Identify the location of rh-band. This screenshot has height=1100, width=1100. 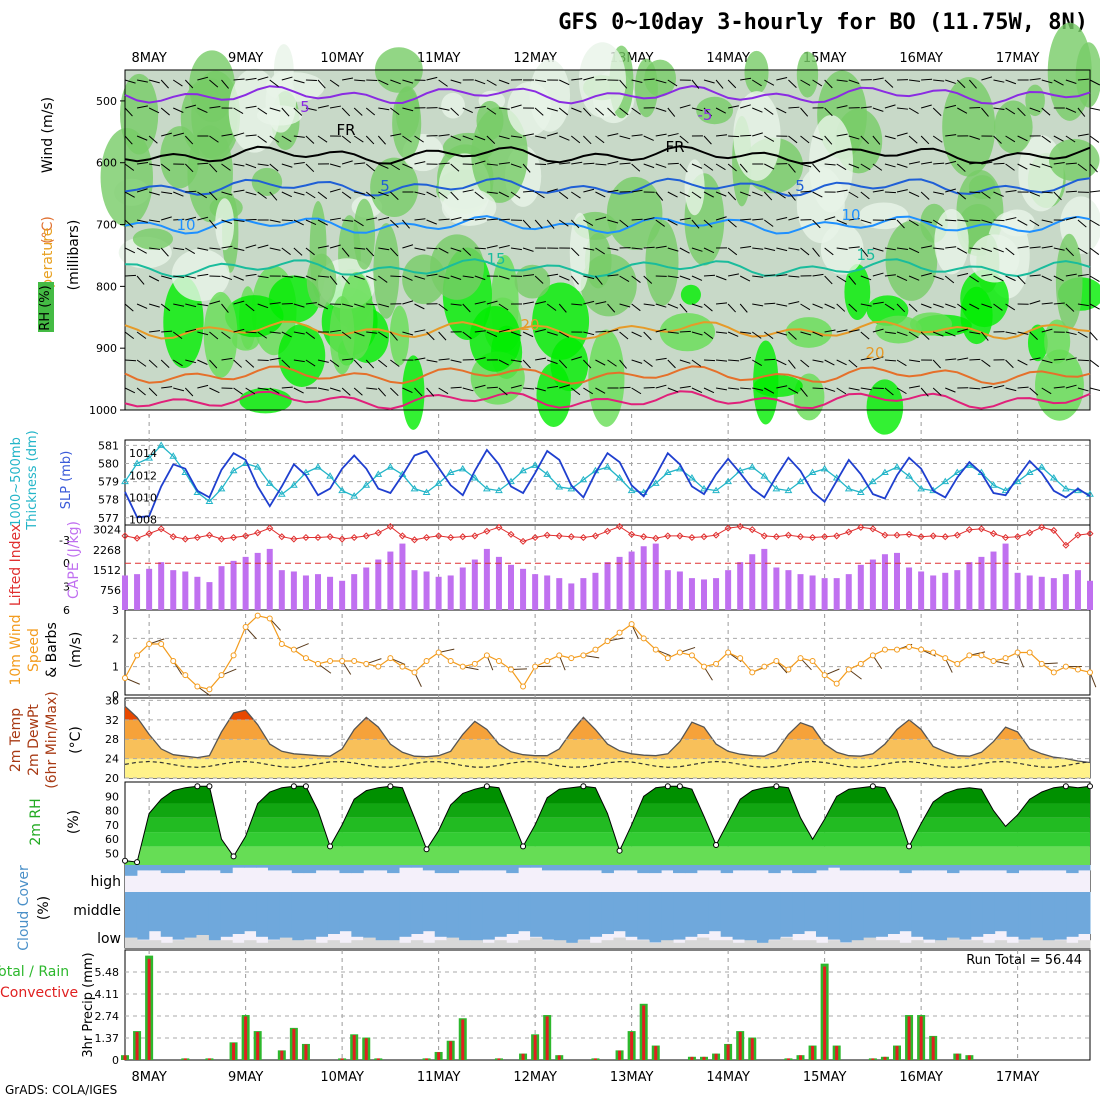
(607, 825).